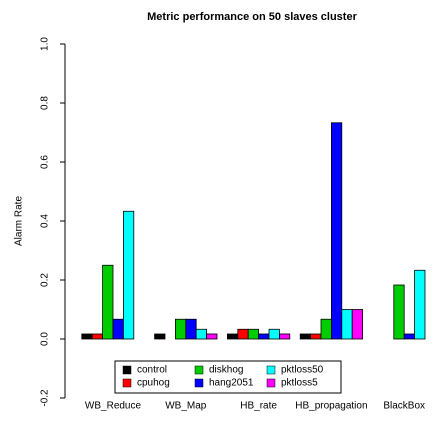 The image size is (445, 425). What do you see at coordinates (302, 370) in the screenshot?
I see `legend-label: pktloss50` at bounding box center [302, 370].